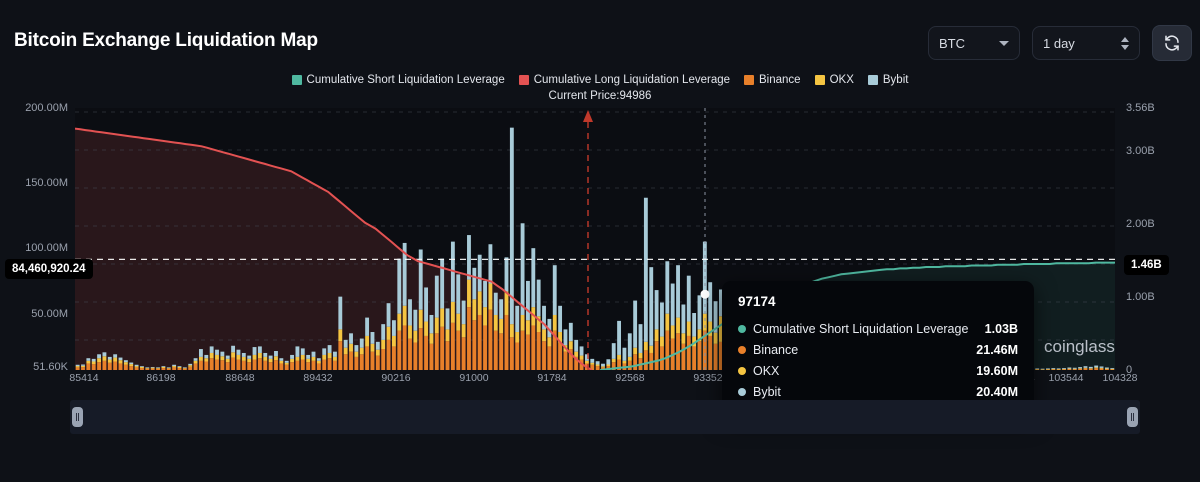  What do you see at coordinates (318, 378) in the screenshot?
I see `x-axis-tick: 89432` at bounding box center [318, 378].